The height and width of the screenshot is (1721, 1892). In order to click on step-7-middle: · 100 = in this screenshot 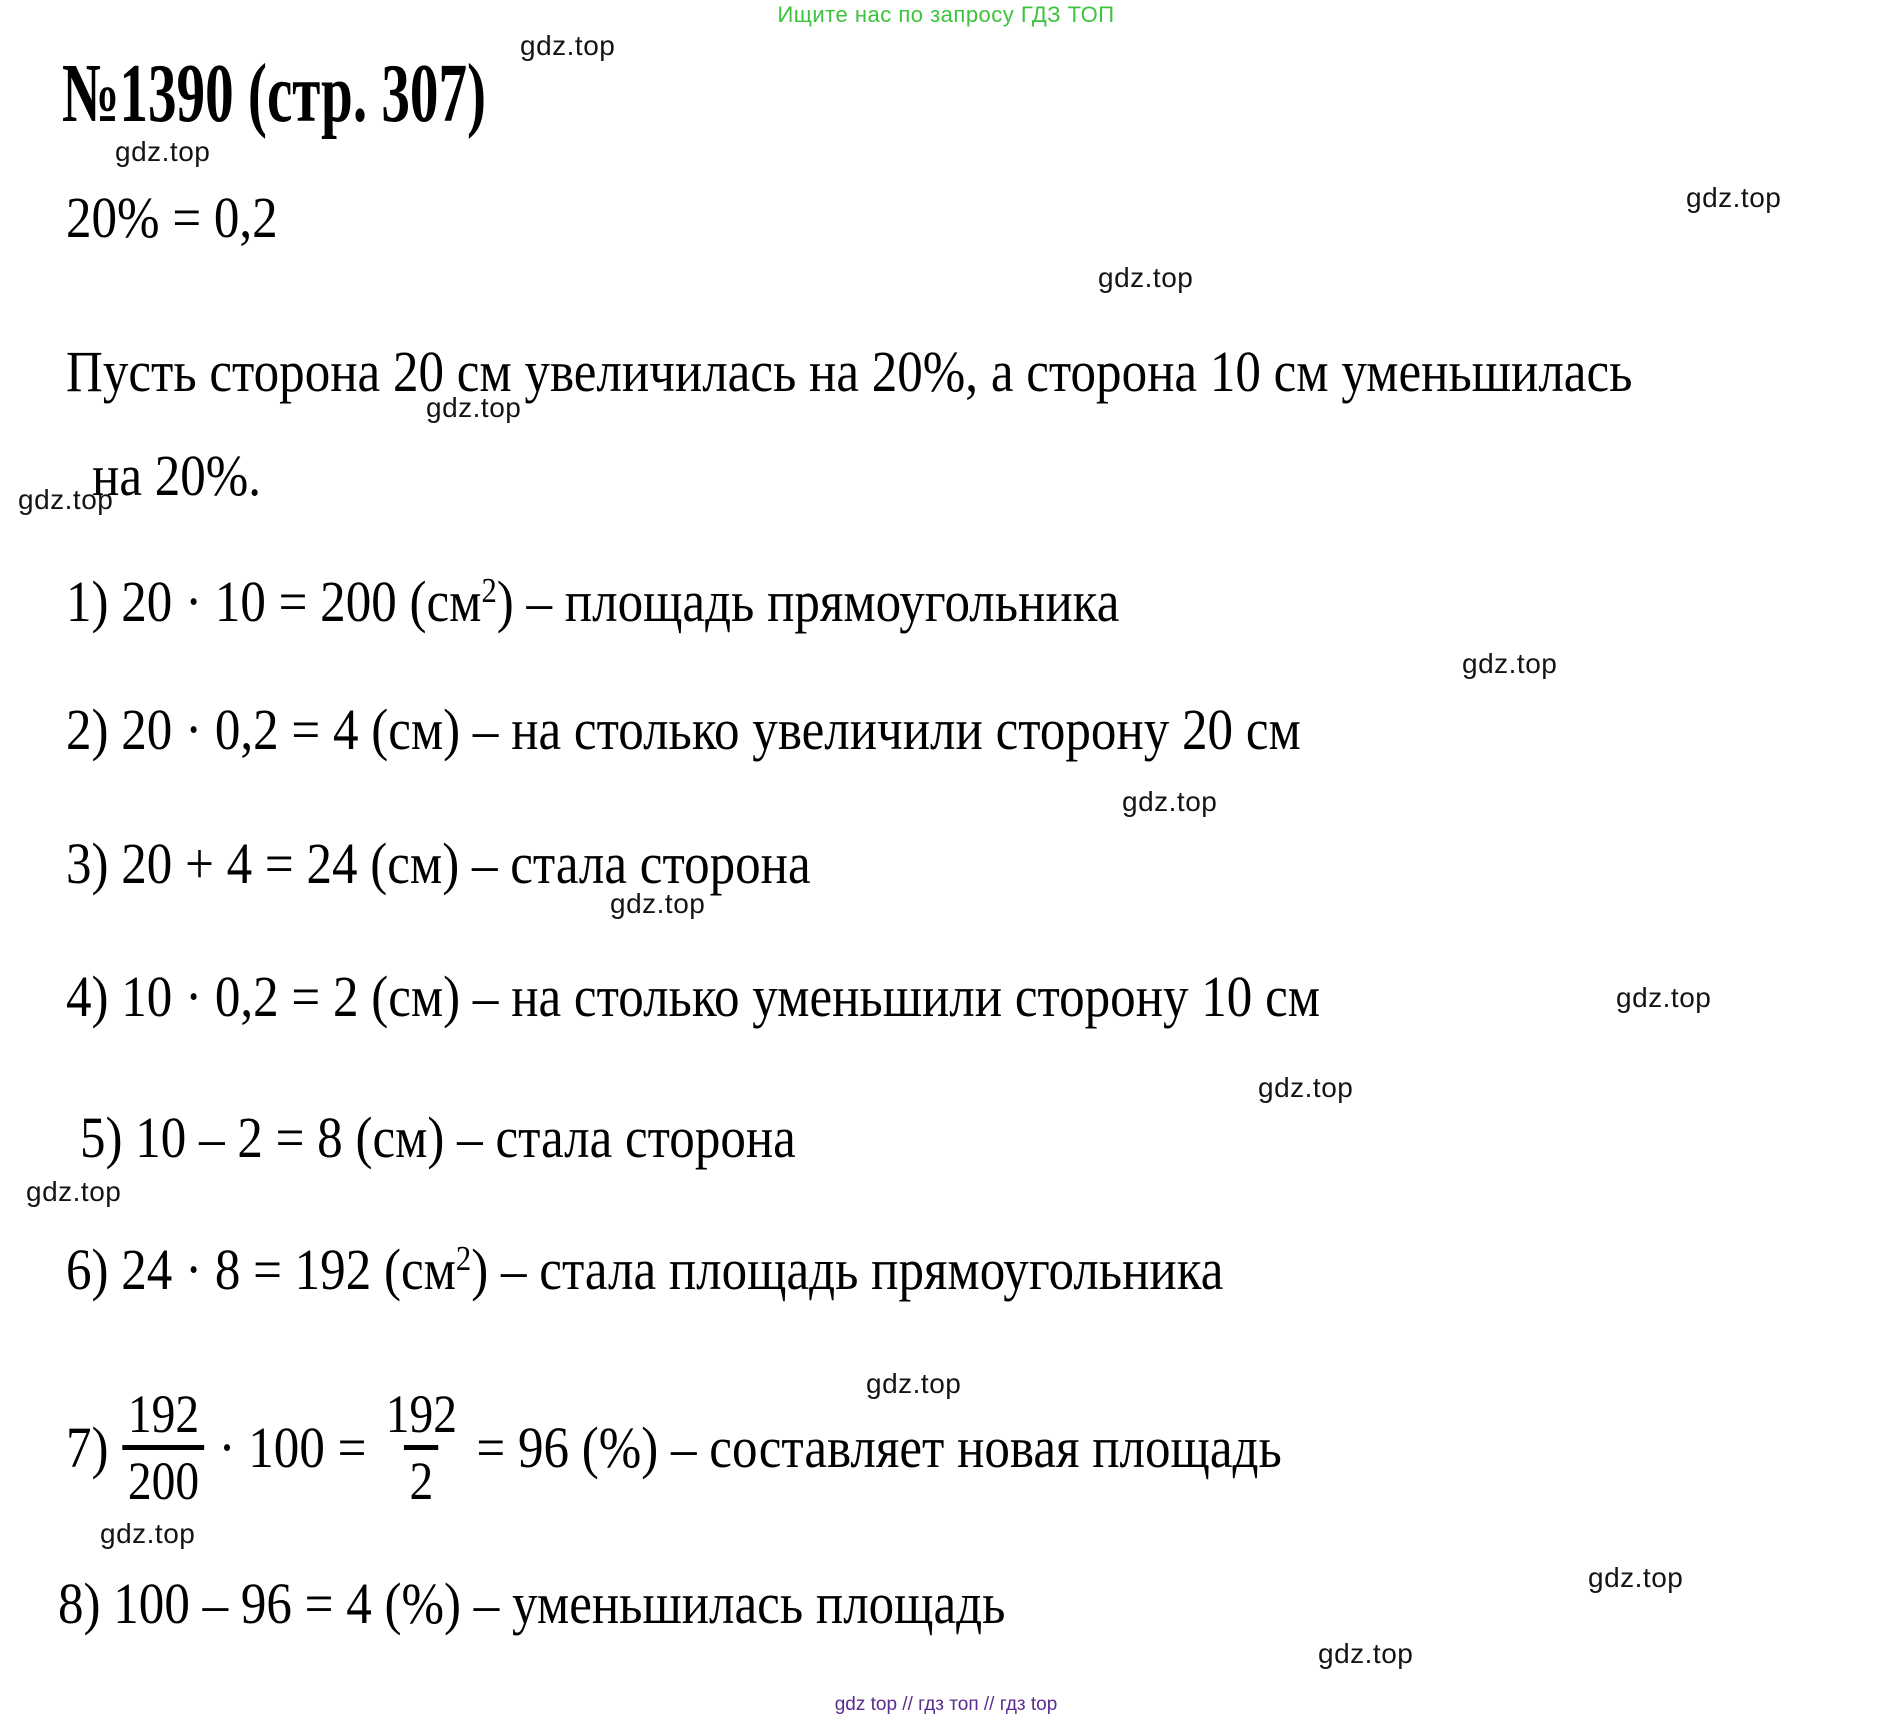, I will do `click(292, 1448)`.